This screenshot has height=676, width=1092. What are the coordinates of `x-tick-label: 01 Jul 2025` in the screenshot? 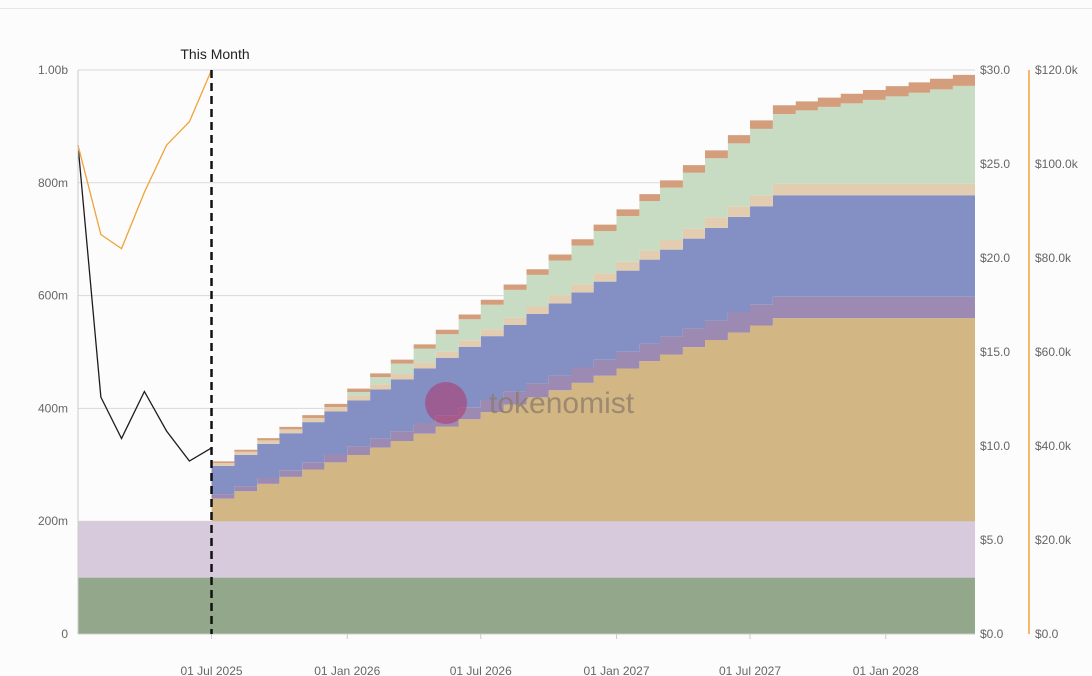 It's located at (211, 670).